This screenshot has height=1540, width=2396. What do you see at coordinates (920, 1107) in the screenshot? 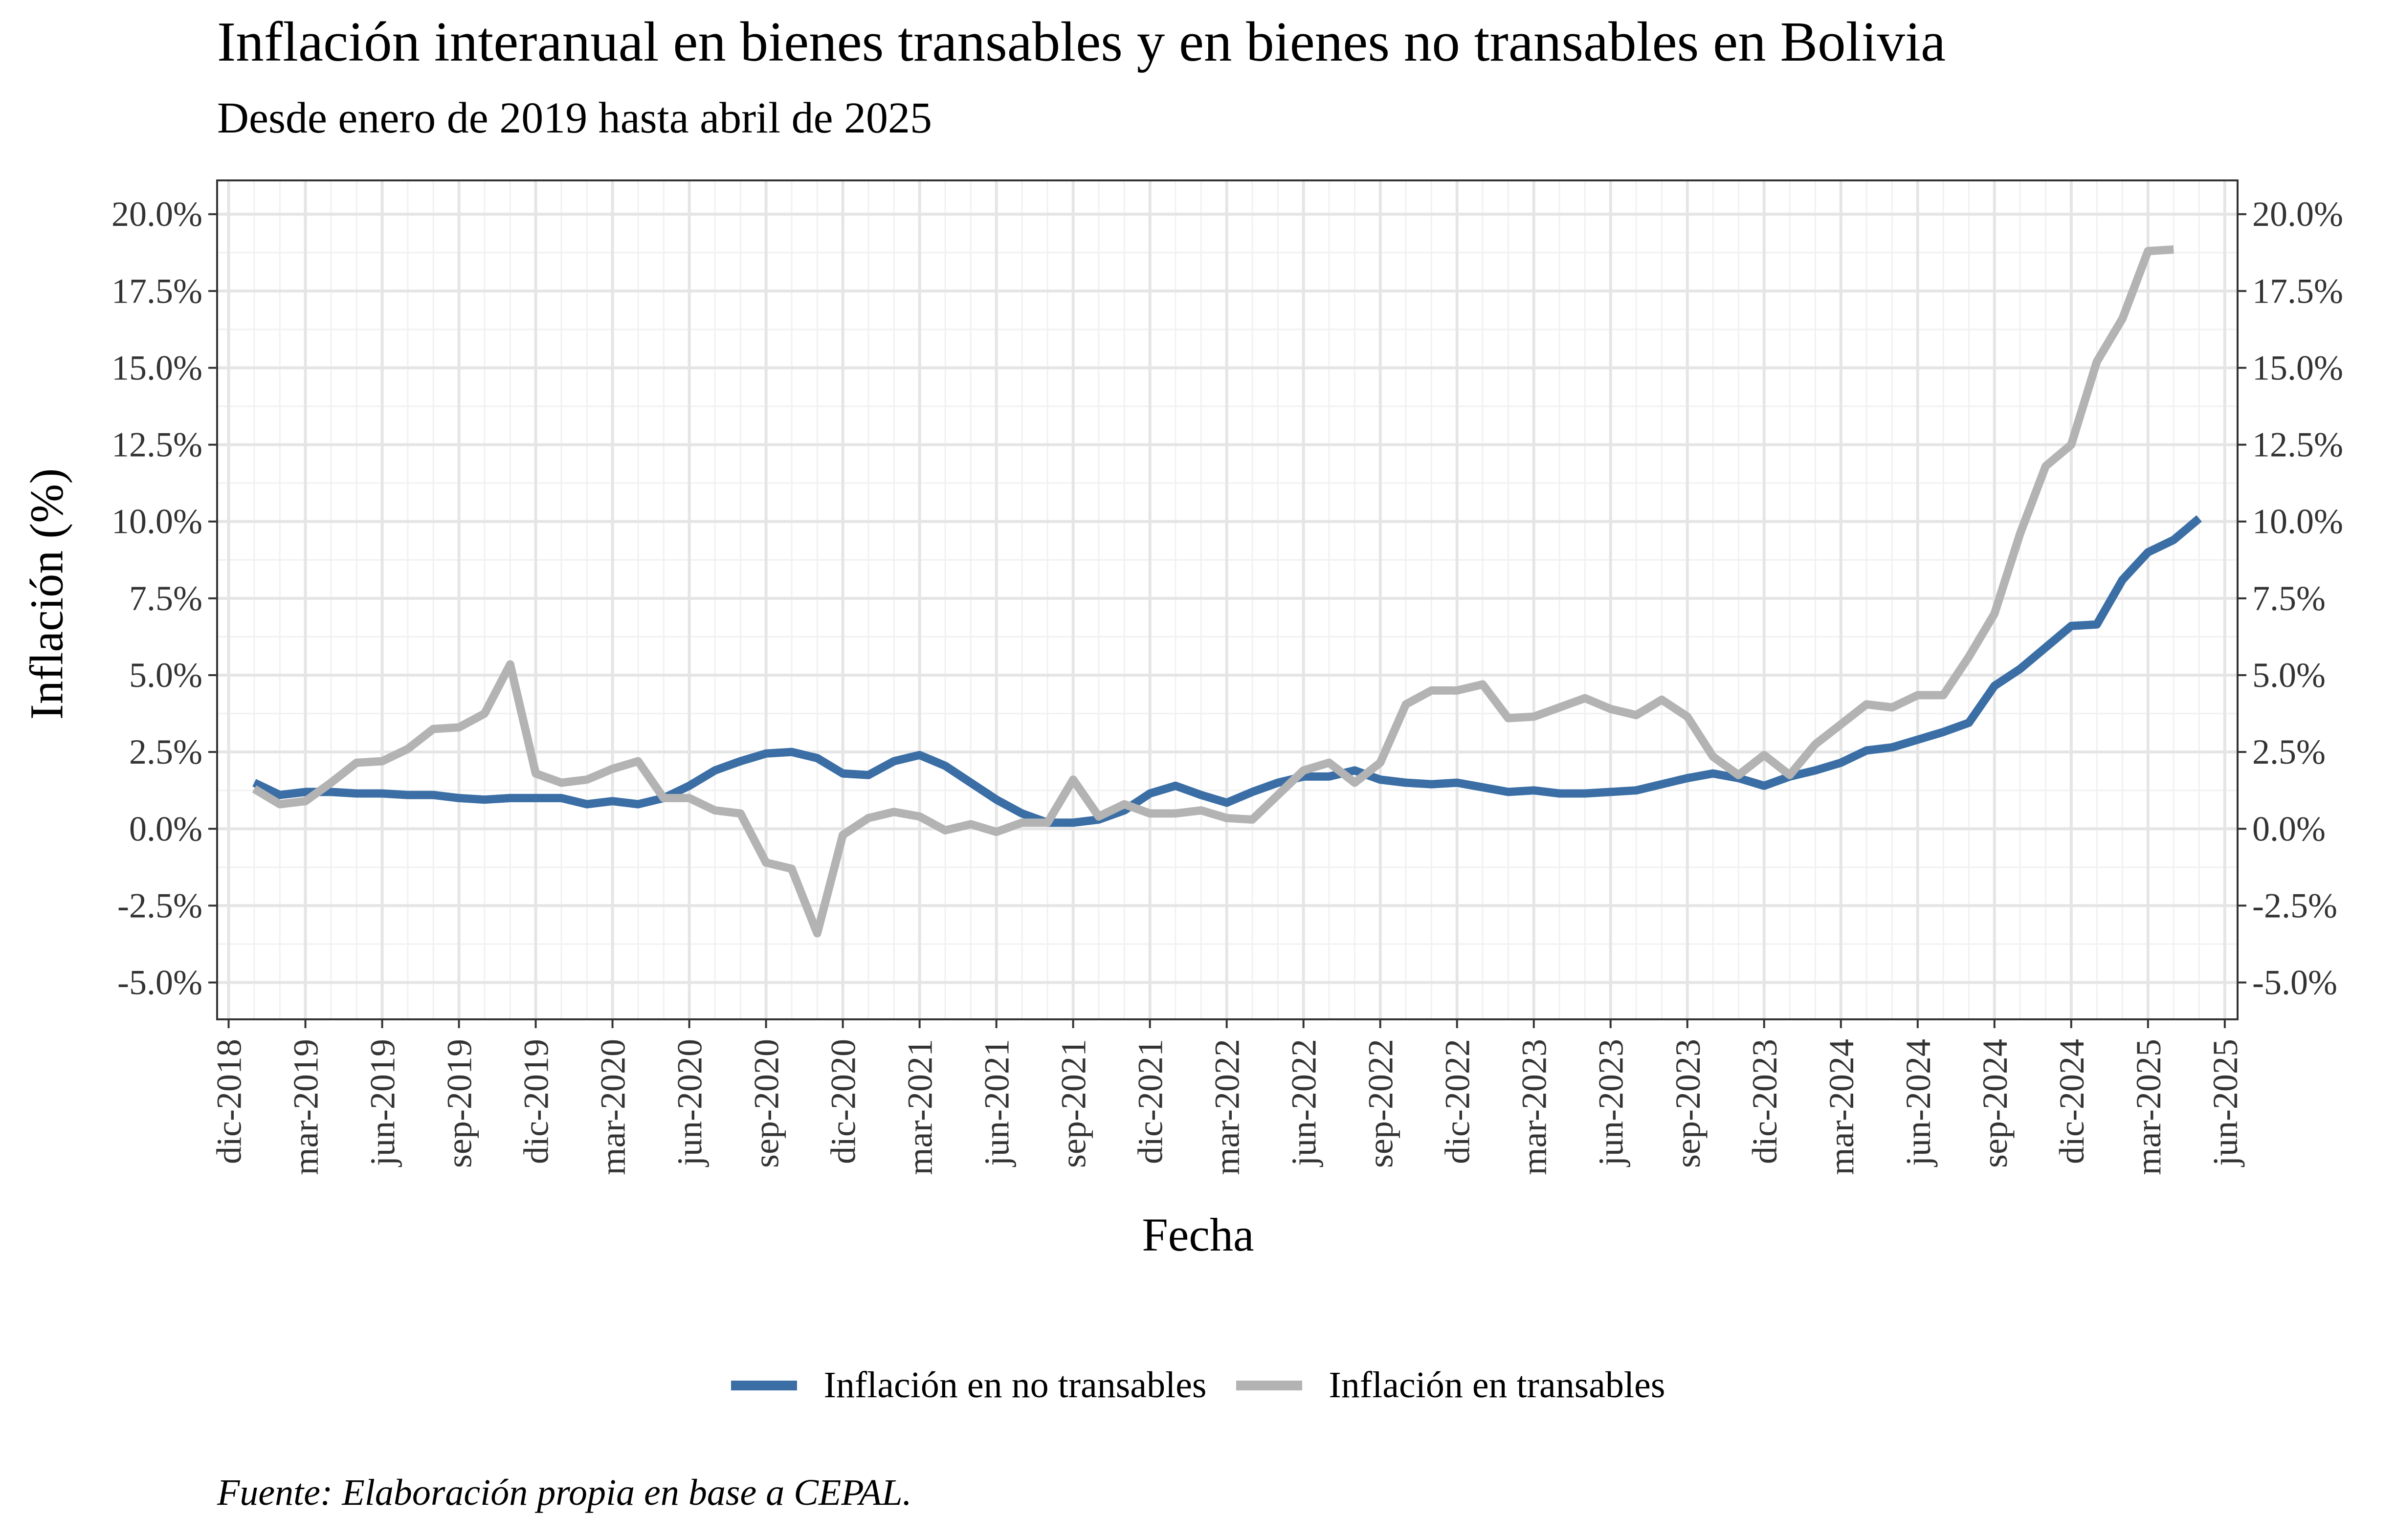
I see `x-tick-label: mar-2021` at bounding box center [920, 1107].